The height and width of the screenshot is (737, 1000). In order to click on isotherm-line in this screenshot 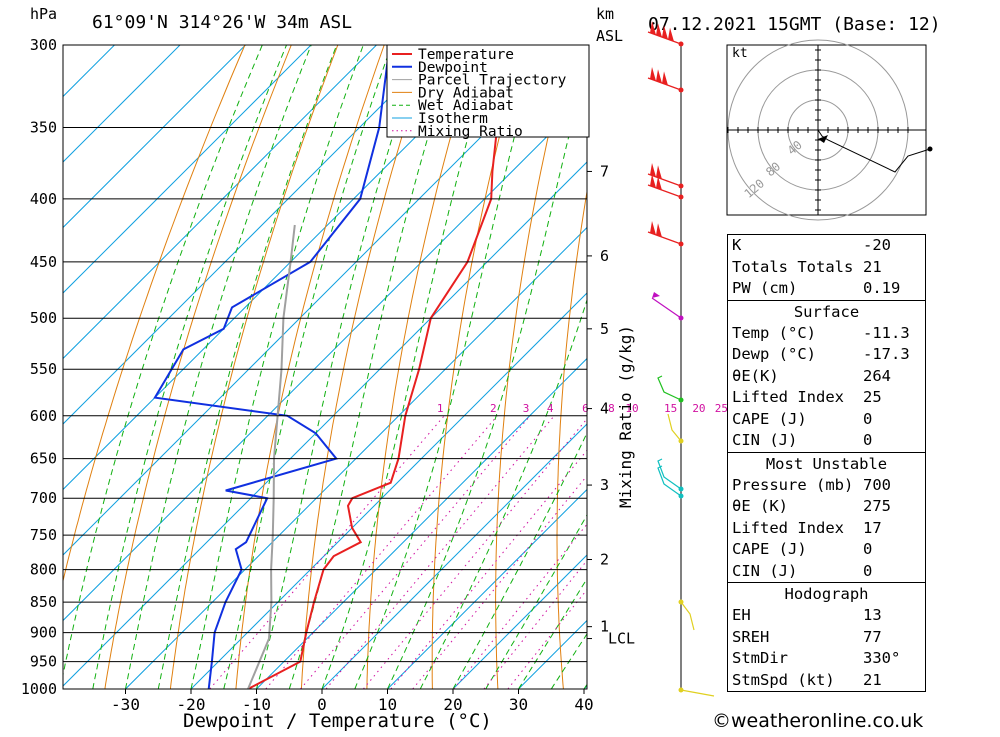, I will do `click(75, 348)`.